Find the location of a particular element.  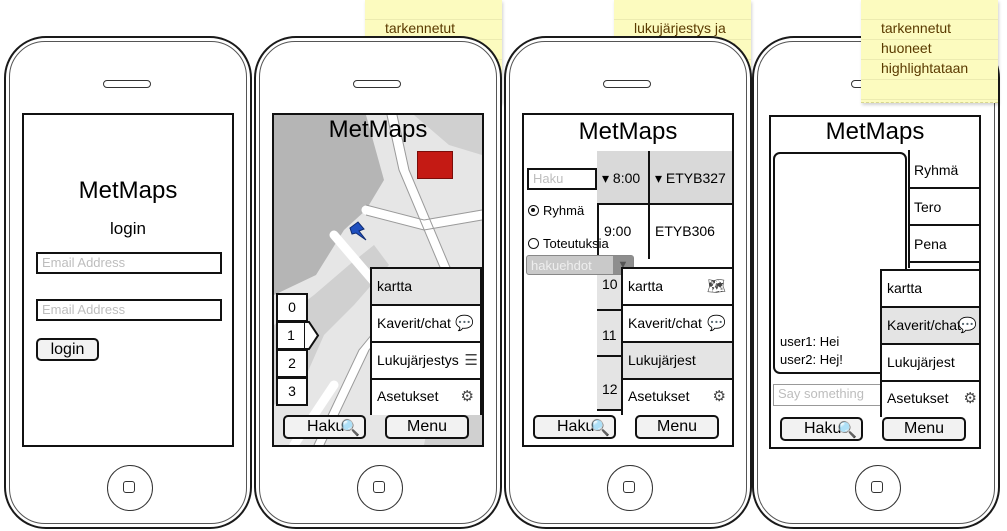

map-icon: 🗺 is located at coordinates (716, 286).